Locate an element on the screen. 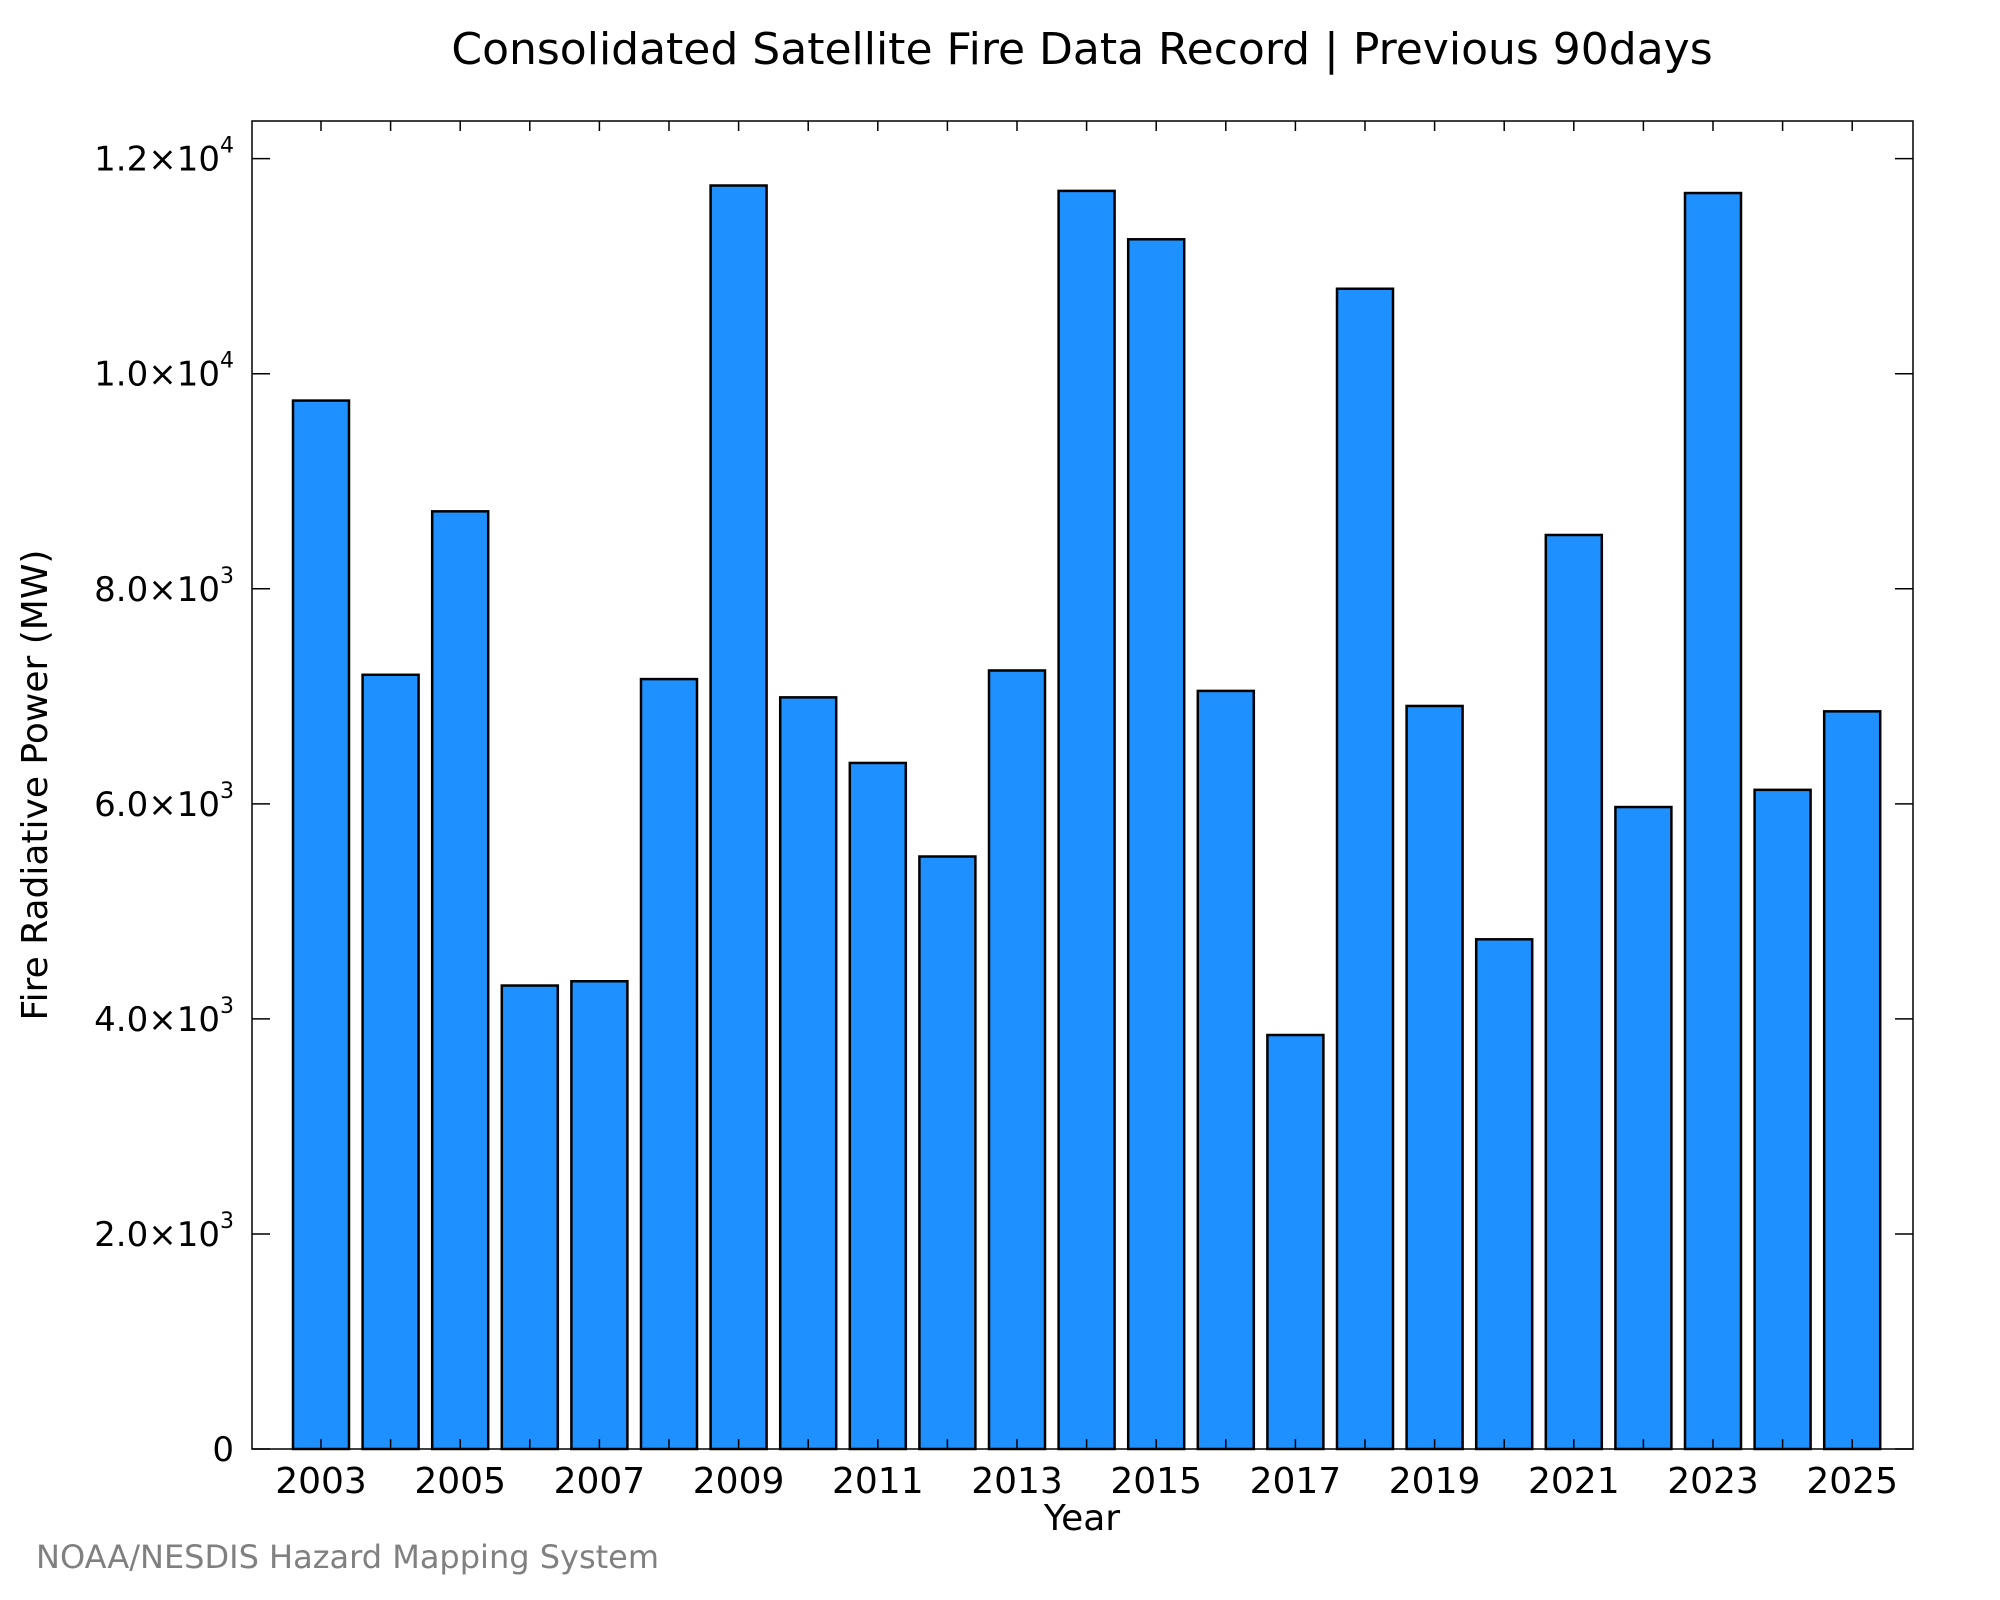  y-axis-label: Fire Radiative Power (MW) is located at coordinates (35, 785).